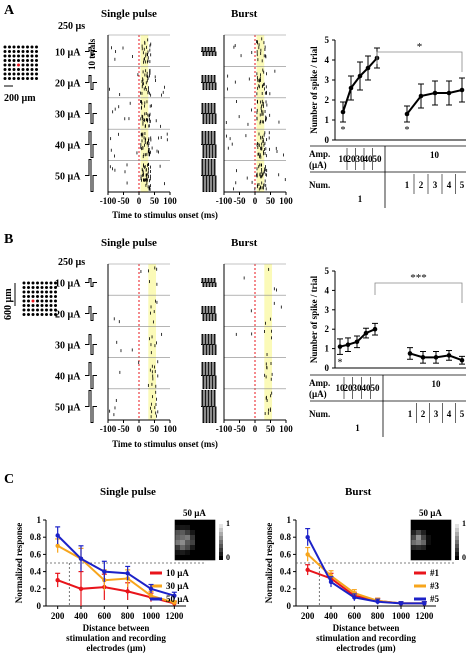 The image size is (474, 669). I want to click on heatmap-frame, so click(195, 540).